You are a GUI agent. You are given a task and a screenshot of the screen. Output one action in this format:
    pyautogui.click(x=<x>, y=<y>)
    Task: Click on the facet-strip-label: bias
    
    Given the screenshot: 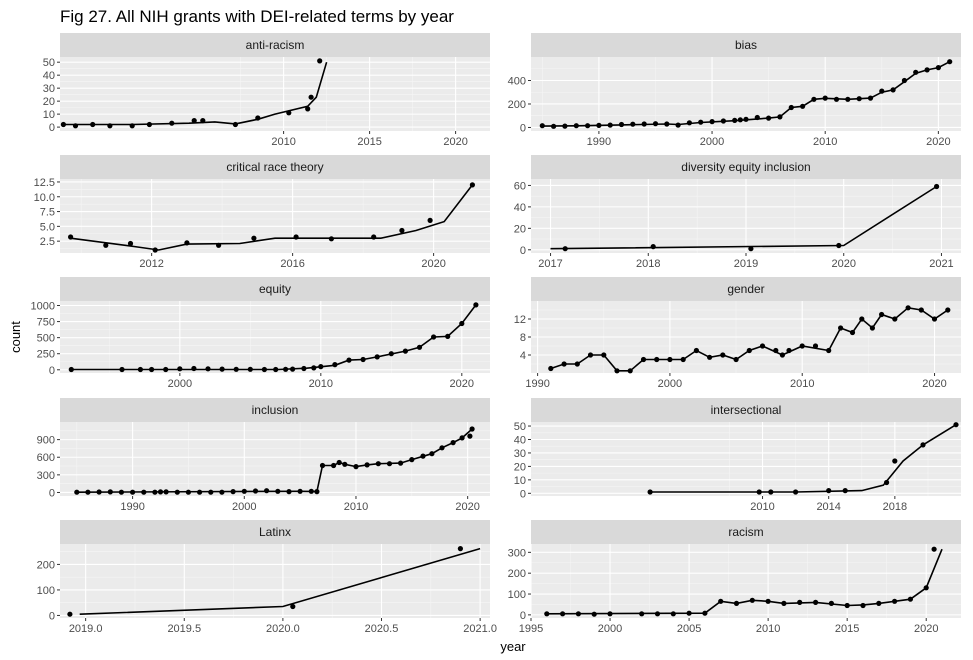 What is the action you would take?
    pyautogui.click(x=746, y=45)
    